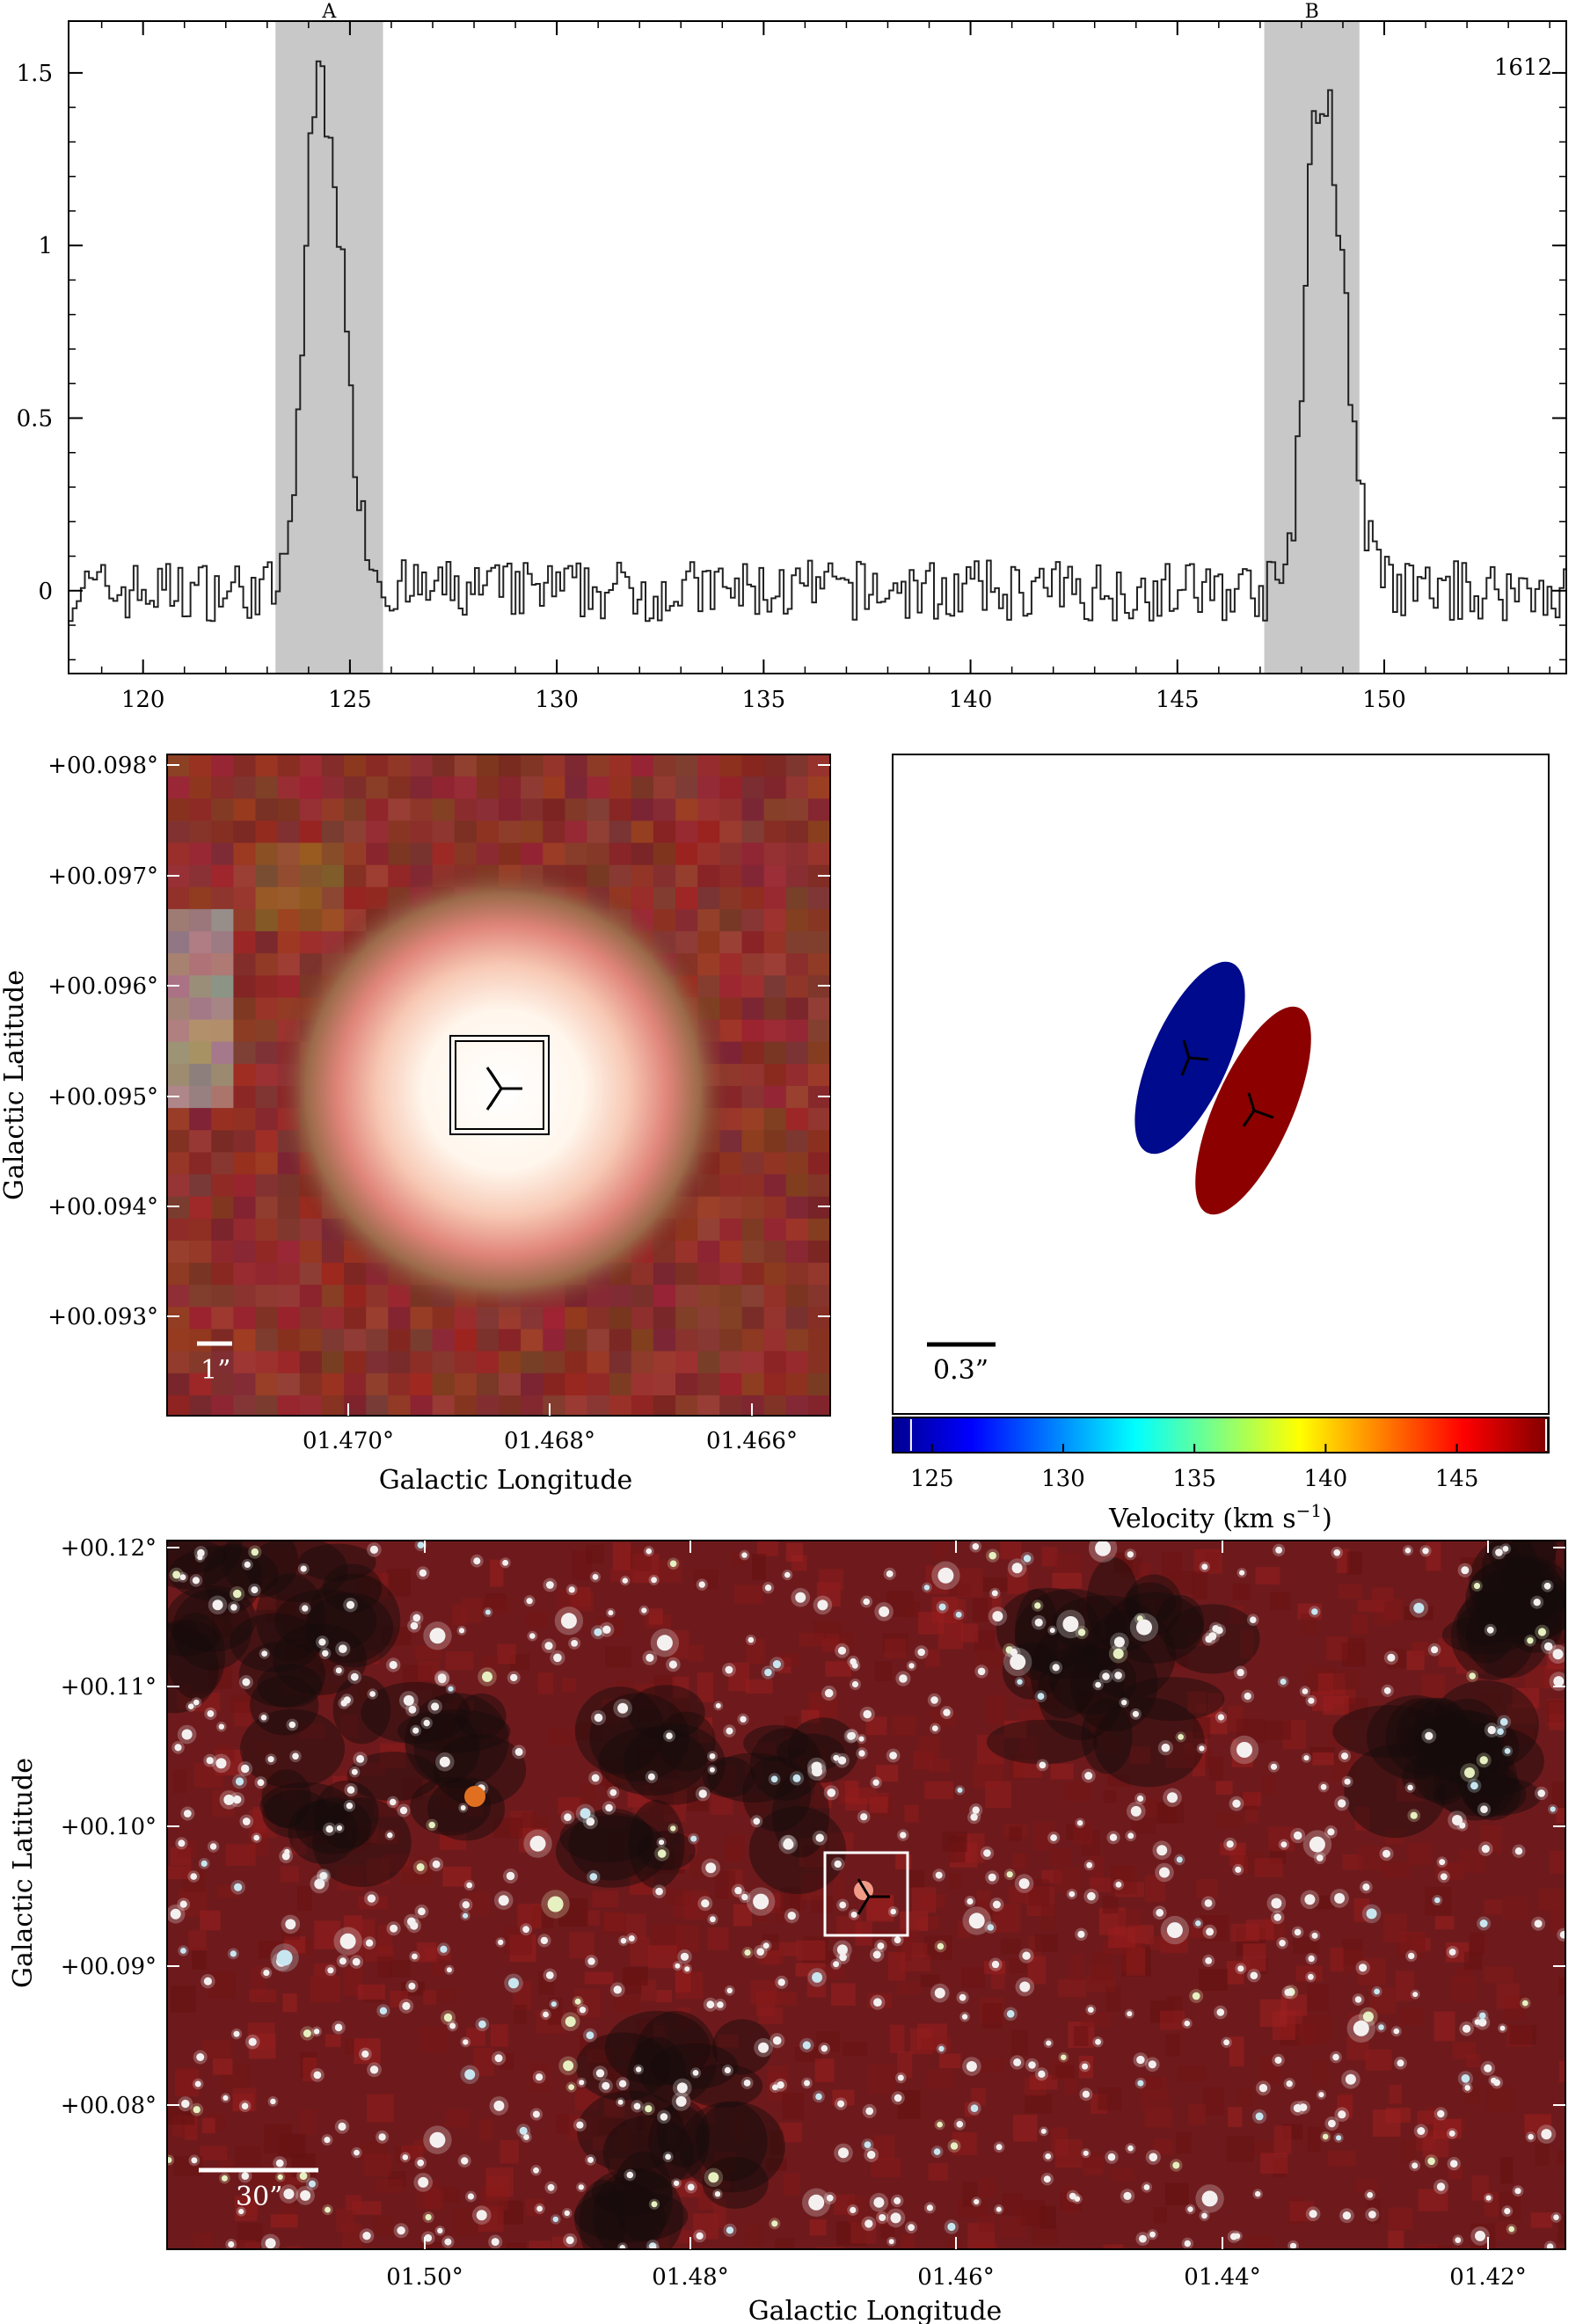  I want to click on y-tick-label: 1.5, so click(35, 74).